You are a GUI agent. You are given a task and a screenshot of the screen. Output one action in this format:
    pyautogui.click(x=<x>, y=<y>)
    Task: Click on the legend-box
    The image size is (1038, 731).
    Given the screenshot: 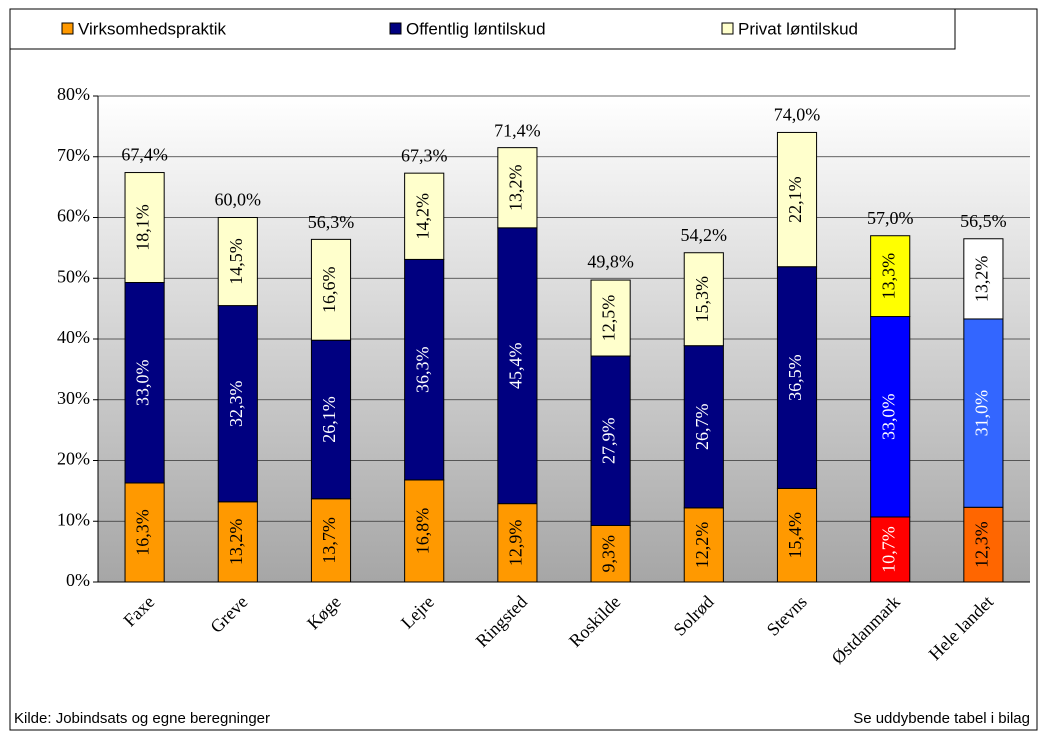 What is the action you would take?
    pyautogui.click(x=482, y=29)
    